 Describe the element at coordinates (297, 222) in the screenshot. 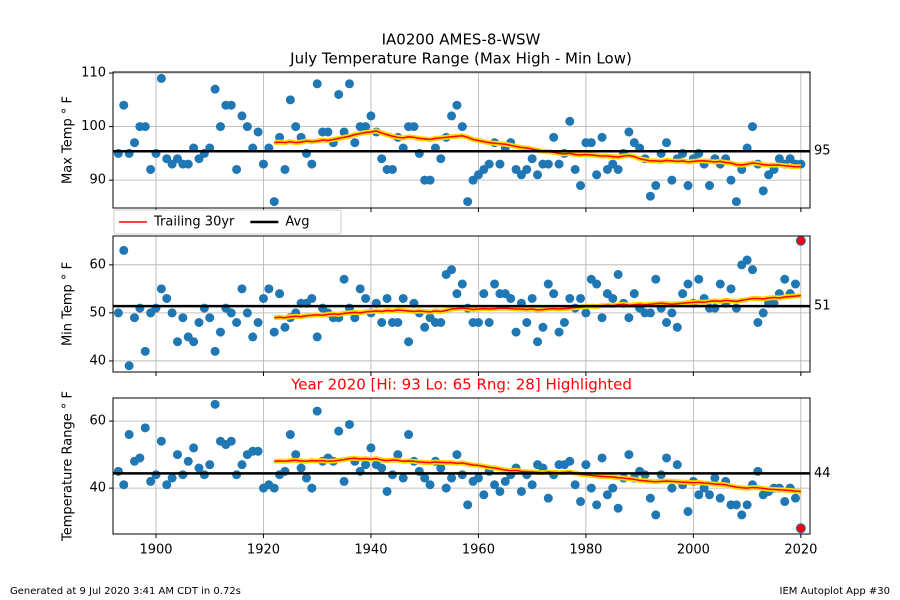

I see `legend-label: Avg` at that location.